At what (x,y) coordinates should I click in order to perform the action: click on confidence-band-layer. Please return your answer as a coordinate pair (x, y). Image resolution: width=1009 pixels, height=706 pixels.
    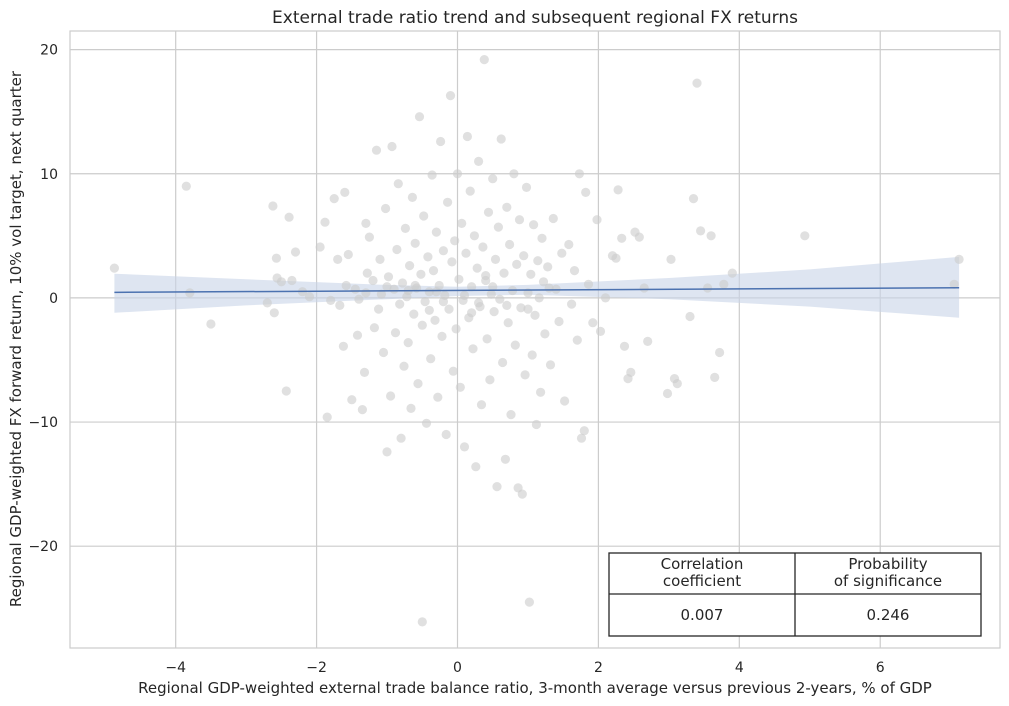
    Looking at the image, I should click on (537, 287).